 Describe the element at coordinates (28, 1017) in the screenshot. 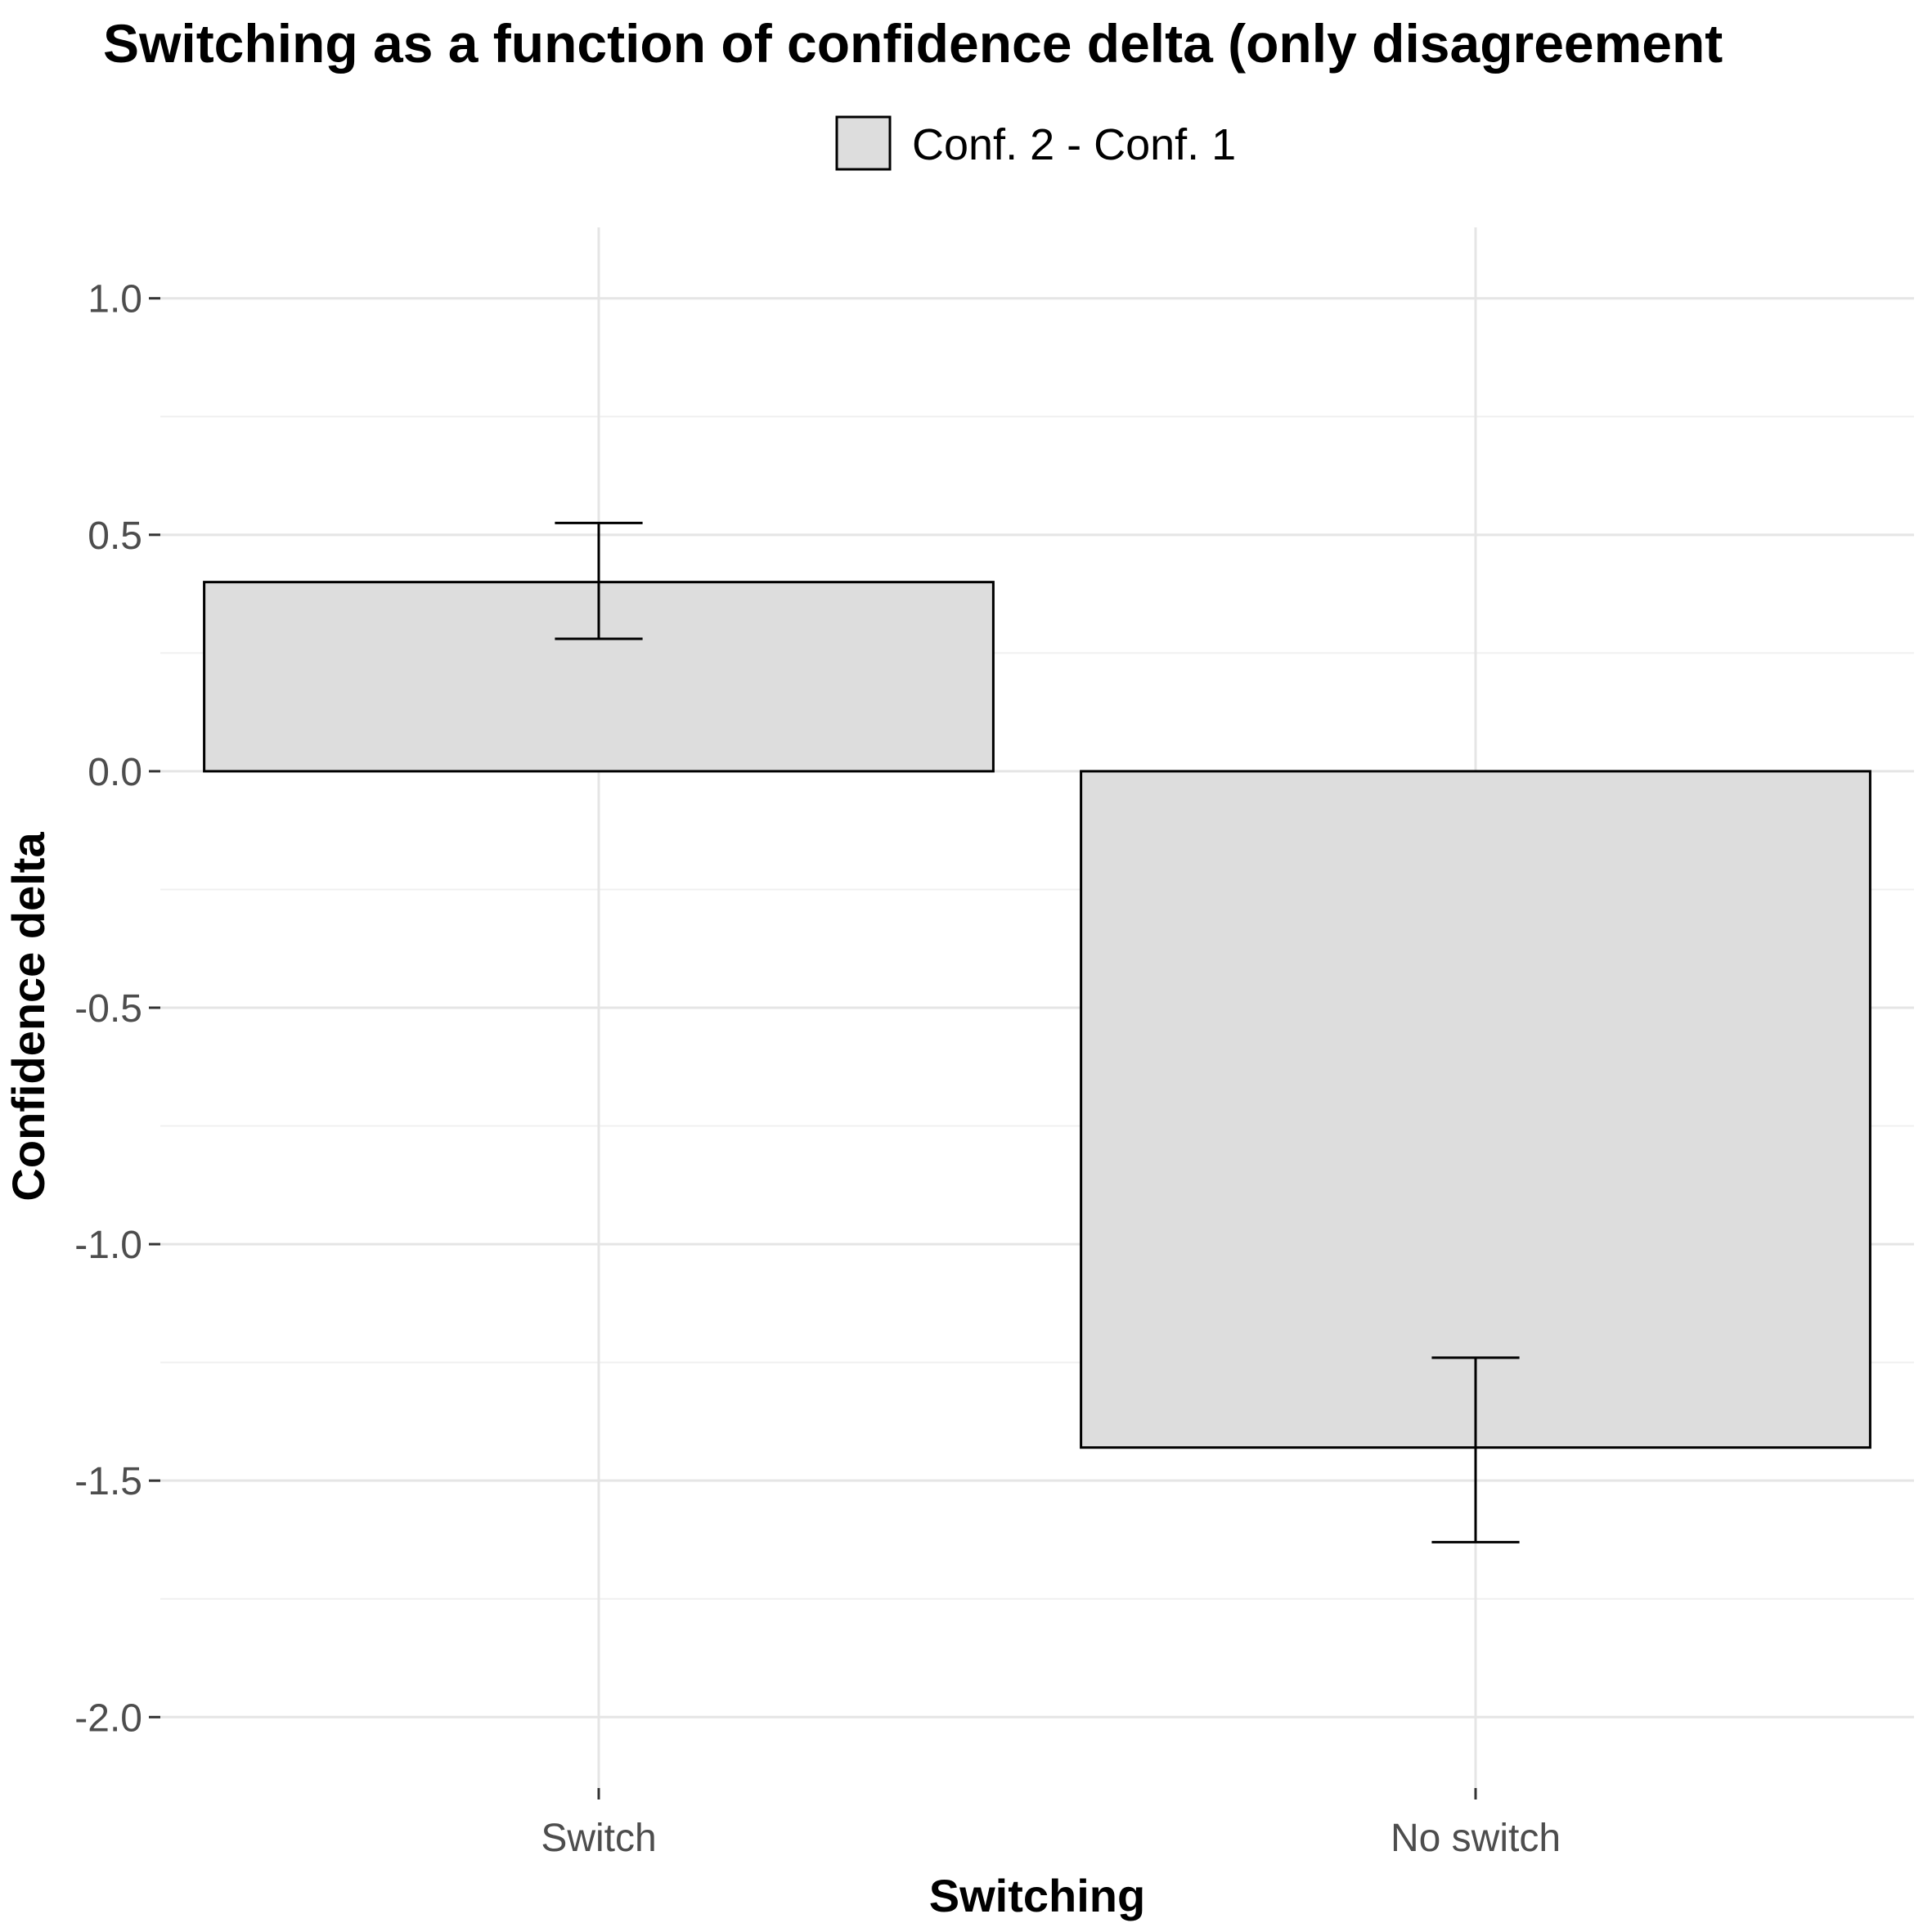

I see `y-axis-title: Confidence delta` at that location.